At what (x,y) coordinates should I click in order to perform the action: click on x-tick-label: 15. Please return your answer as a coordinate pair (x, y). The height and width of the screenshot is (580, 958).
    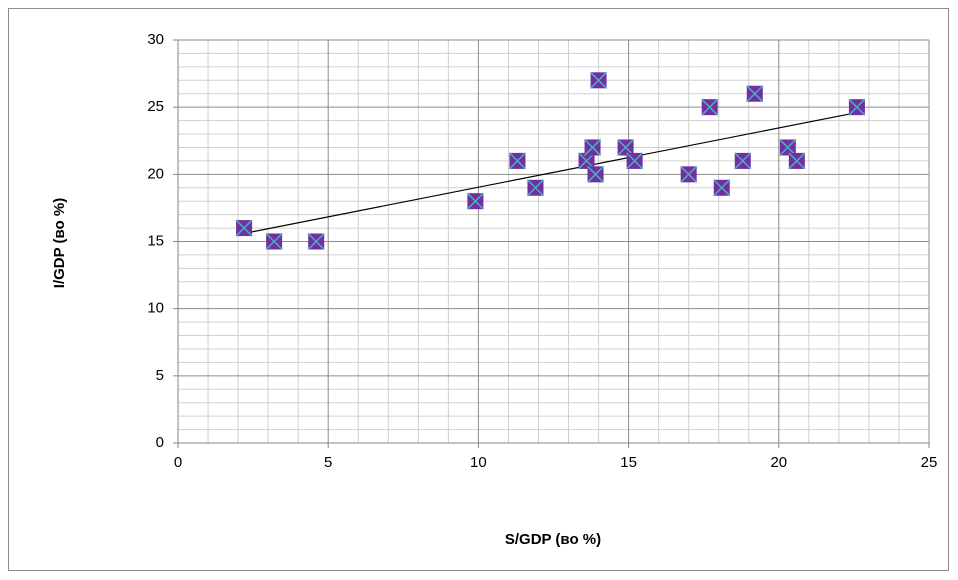
    Looking at the image, I should click on (628, 462).